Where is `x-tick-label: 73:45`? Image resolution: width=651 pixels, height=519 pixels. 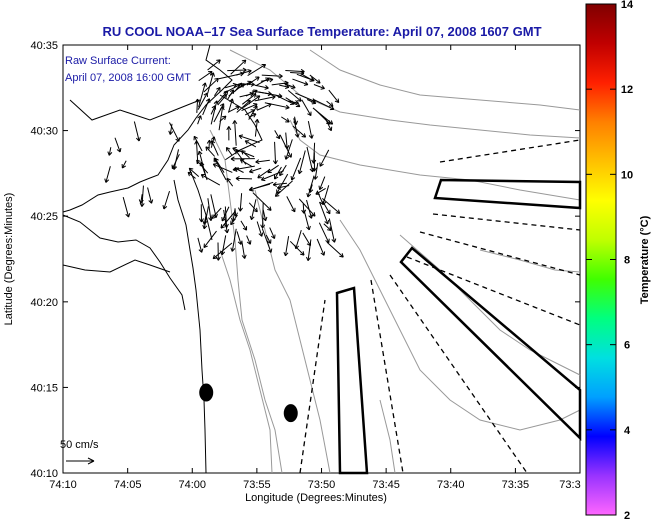 x-tick-label: 73:45 is located at coordinates (386, 485).